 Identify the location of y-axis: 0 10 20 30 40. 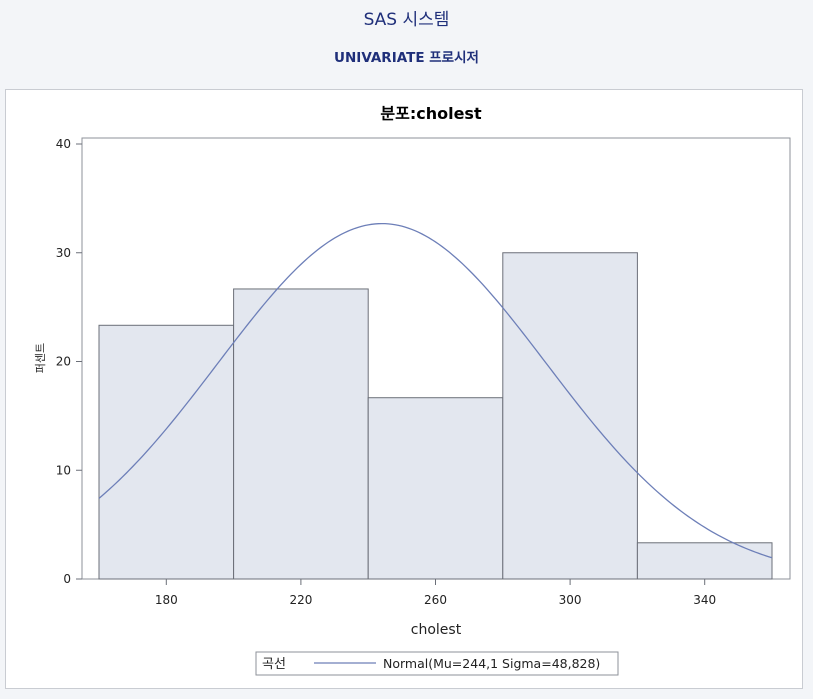
(69, 361).